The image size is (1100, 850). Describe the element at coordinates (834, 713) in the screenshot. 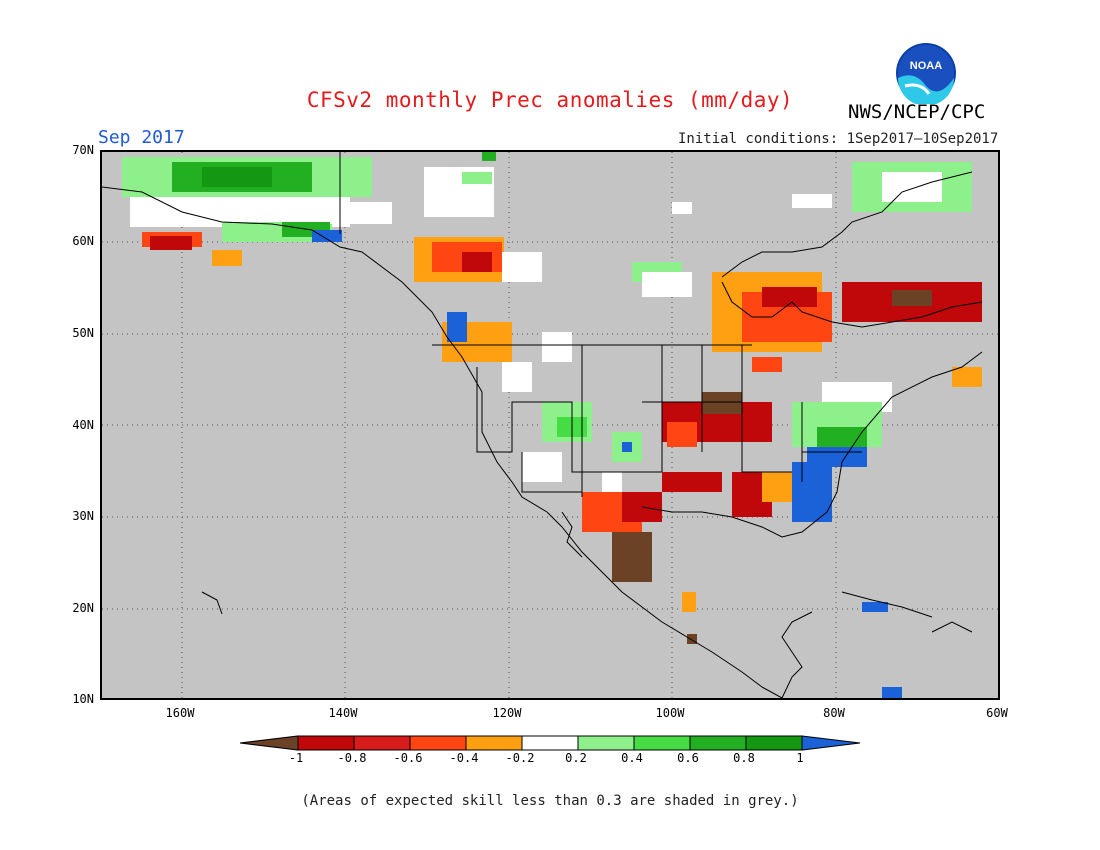

I see `lon-label-80w: 80W` at that location.